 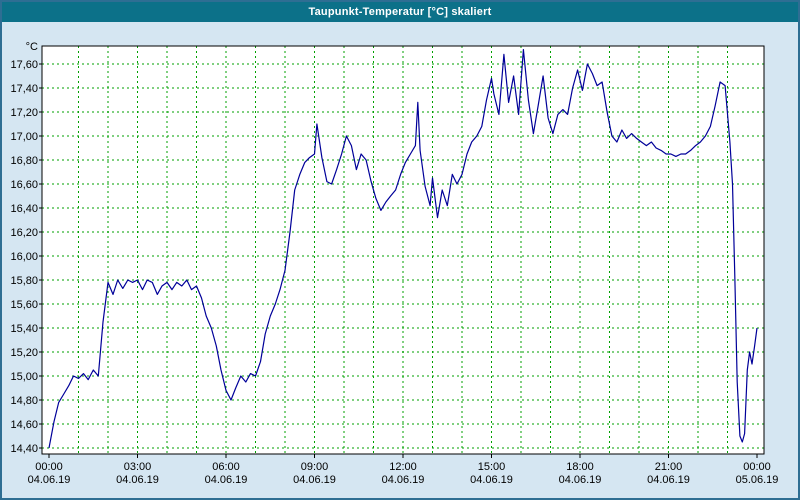 I want to click on x-tick-date-label: 05.06.19, so click(x=757, y=480).